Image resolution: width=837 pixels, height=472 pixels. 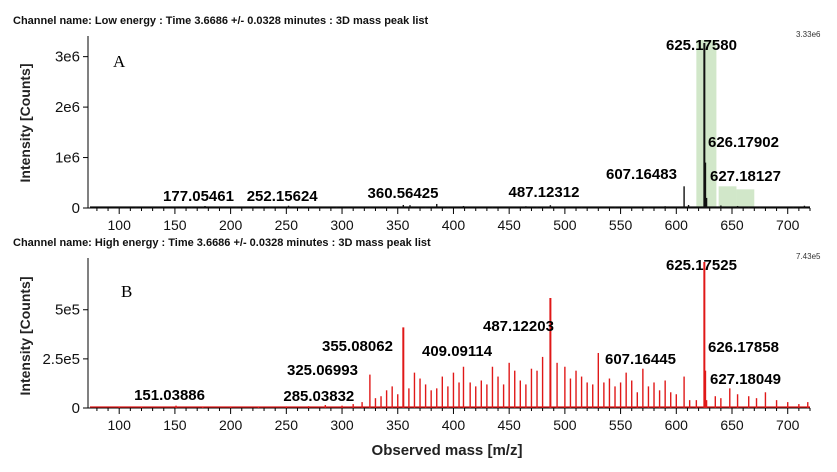 I want to click on peak-label: 607.16445, so click(x=640, y=359).